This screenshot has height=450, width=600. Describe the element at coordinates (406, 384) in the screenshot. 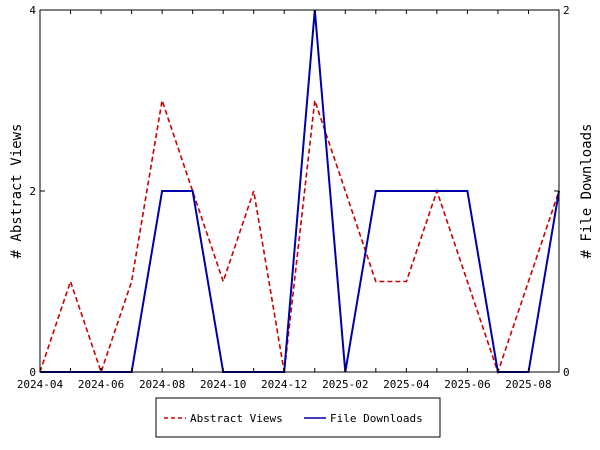

I see `x-tick-label: 2025-04` at that location.